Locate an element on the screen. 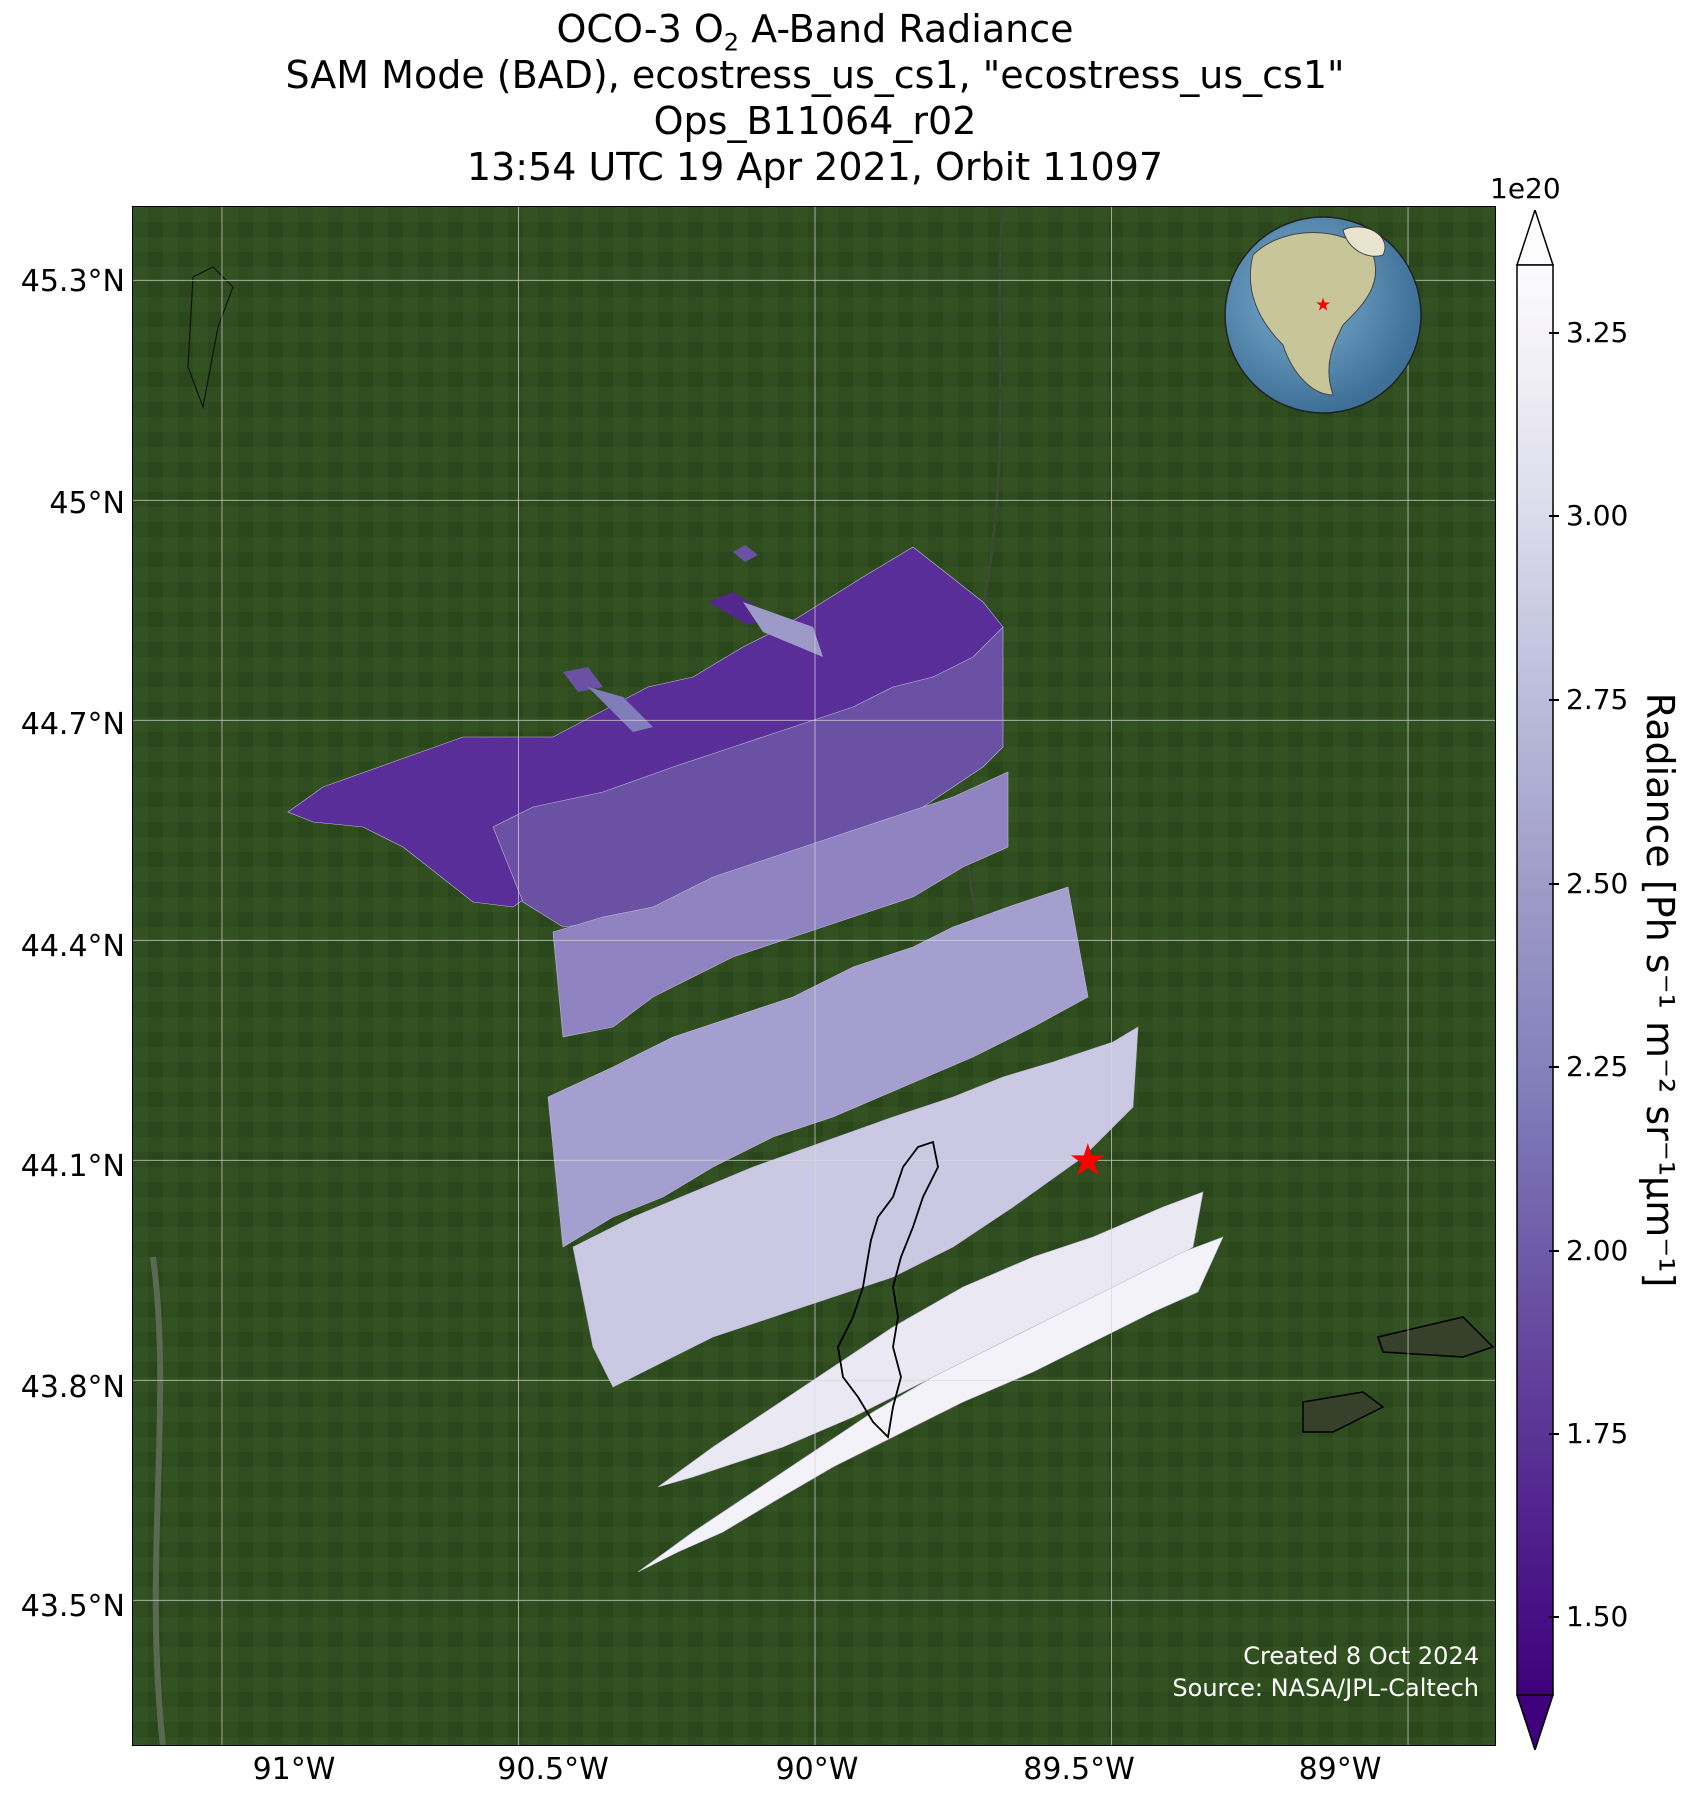 The width and height of the screenshot is (1697, 1796). lon-label-90-0: 90°W is located at coordinates (817, 1769).